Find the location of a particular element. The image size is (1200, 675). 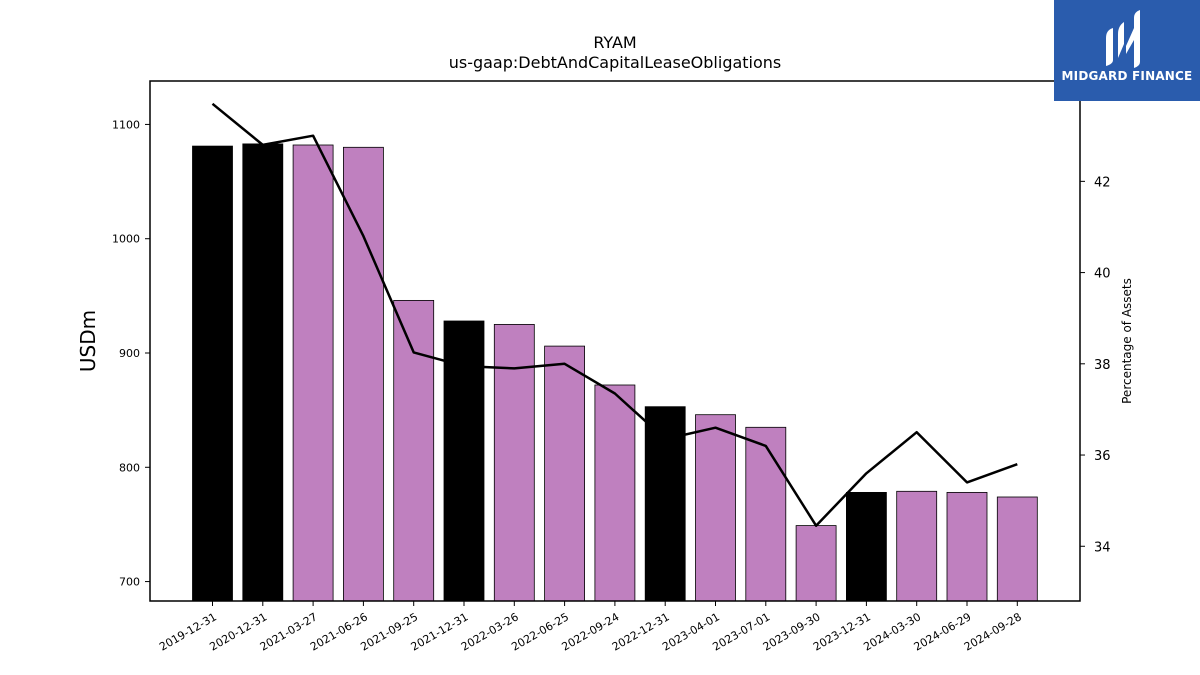

left-tick-label: 700 is located at coordinates (129, 582).